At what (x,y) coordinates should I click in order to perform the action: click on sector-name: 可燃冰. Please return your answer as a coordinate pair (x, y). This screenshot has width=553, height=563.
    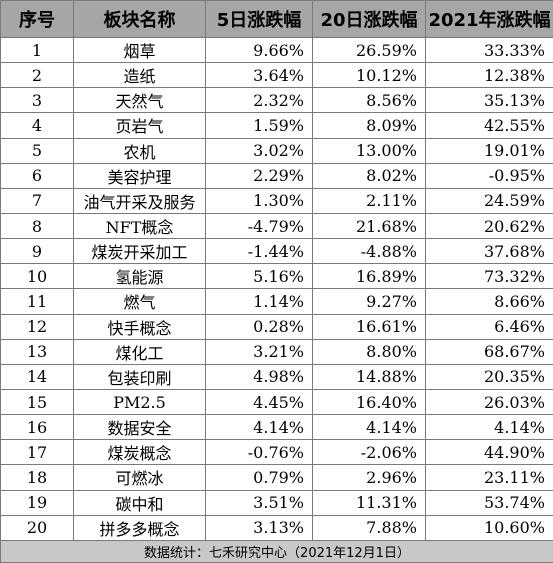
    Looking at the image, I should click on (139, 477).